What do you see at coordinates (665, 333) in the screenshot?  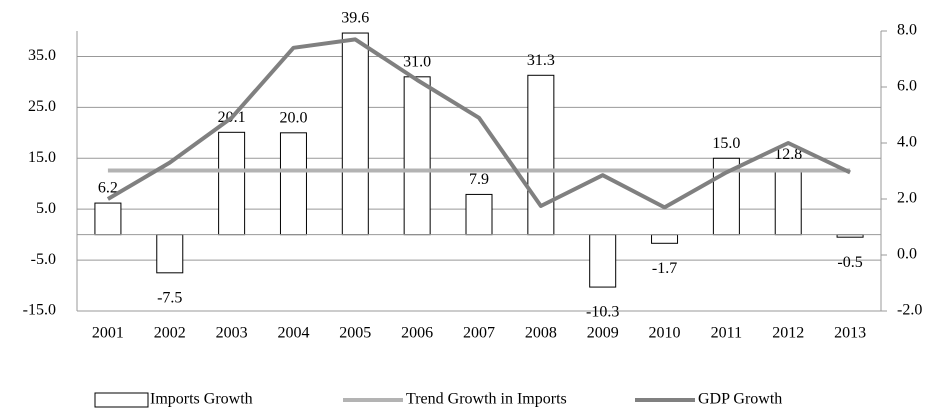 I see `x-tick-label: 2010` at bounding box center [665, 333].